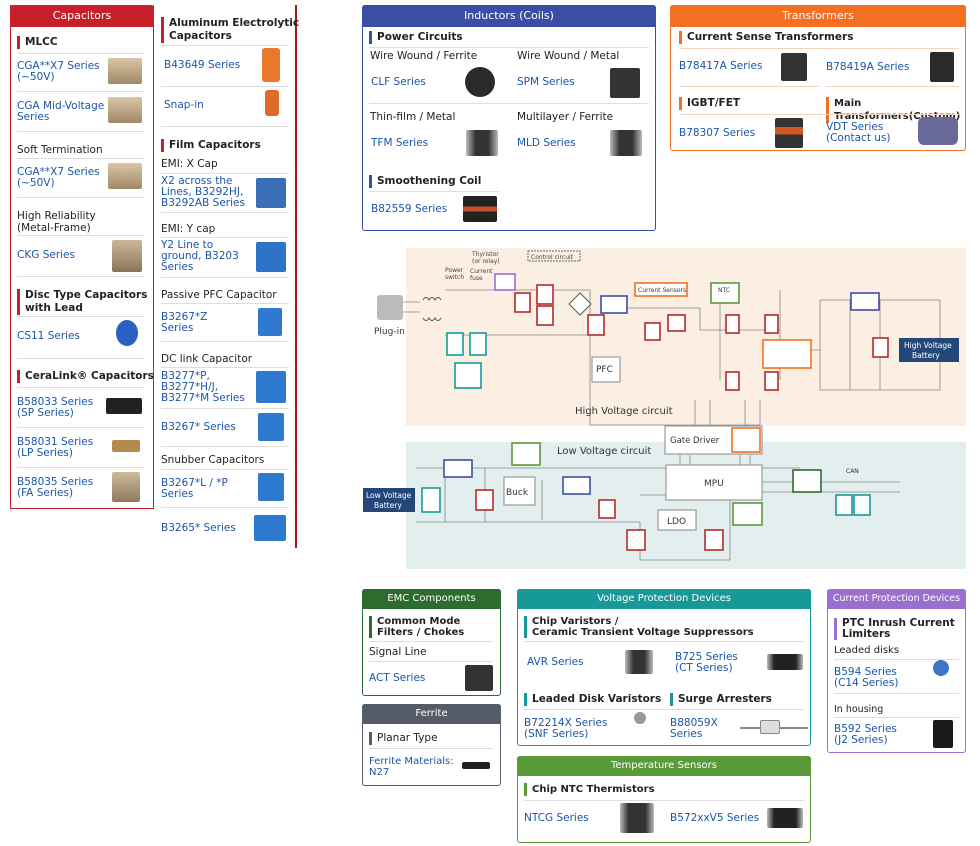 The width and height of the screenshot is (980, 846). What do you see at coordinates (46, 255) in the screenshot?
I see `ckg-link: CKG Series` at bounding box center [46, 255].